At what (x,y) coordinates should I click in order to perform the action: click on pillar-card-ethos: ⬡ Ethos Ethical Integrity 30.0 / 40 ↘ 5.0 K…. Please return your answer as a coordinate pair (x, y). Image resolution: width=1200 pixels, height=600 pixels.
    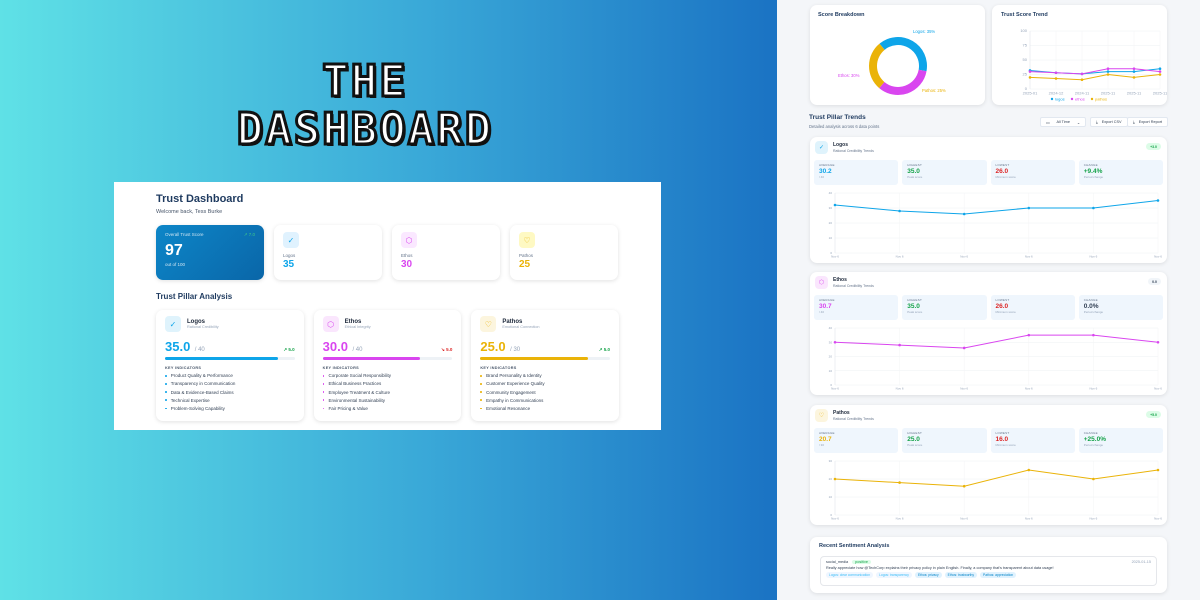
    Looking at the image, I should click on (387, 365).